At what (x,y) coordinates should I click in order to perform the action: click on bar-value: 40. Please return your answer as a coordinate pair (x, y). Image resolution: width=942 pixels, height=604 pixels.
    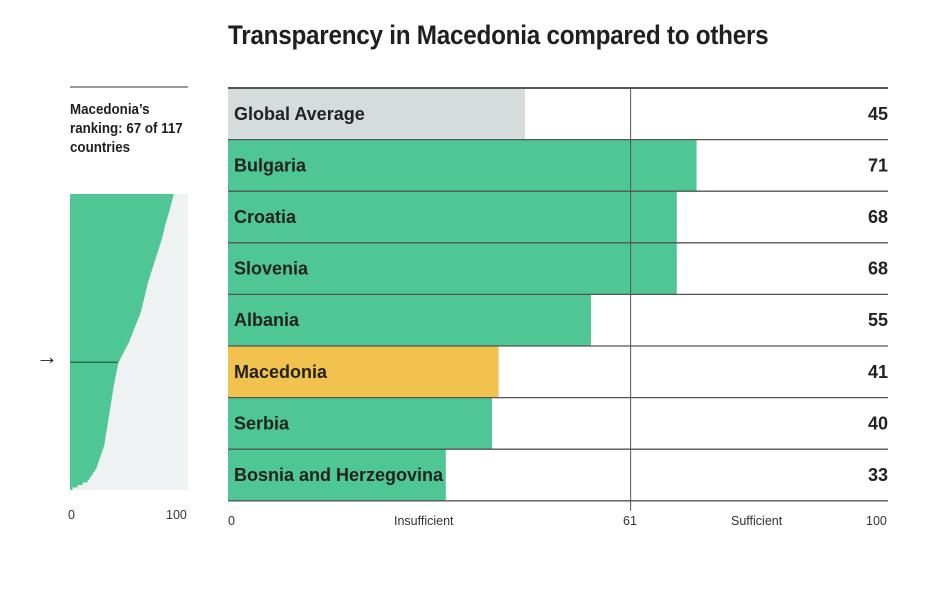
    Looking at the image, I should click on (878, 423).